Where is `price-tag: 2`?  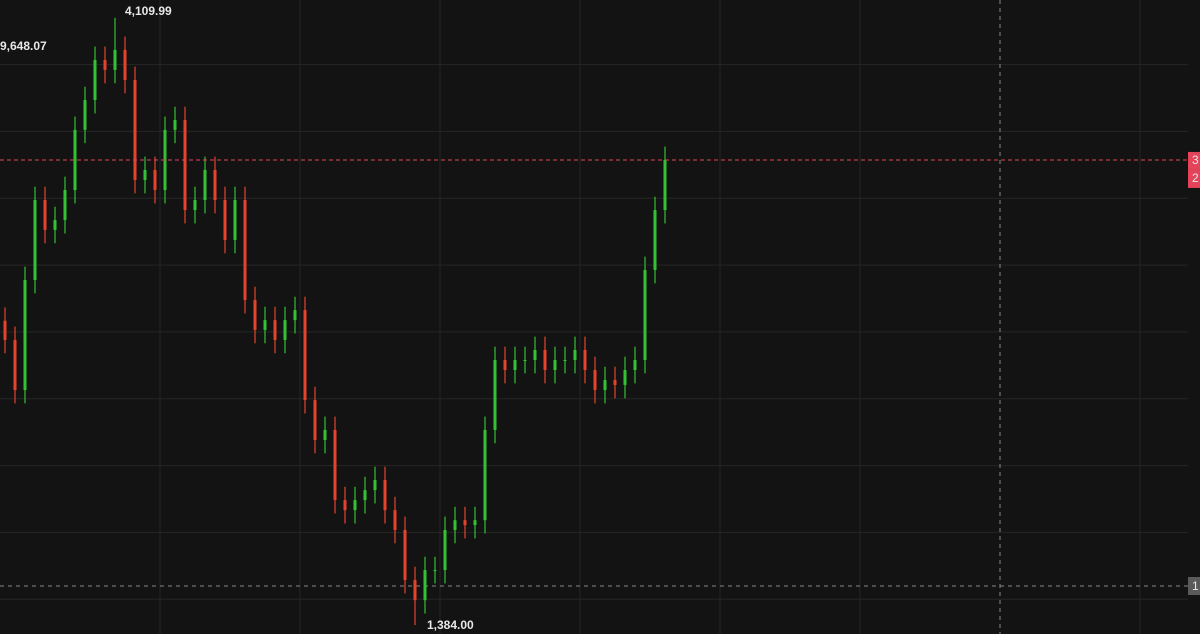 price-tag: 2 is located at coordinates (1195, 178).